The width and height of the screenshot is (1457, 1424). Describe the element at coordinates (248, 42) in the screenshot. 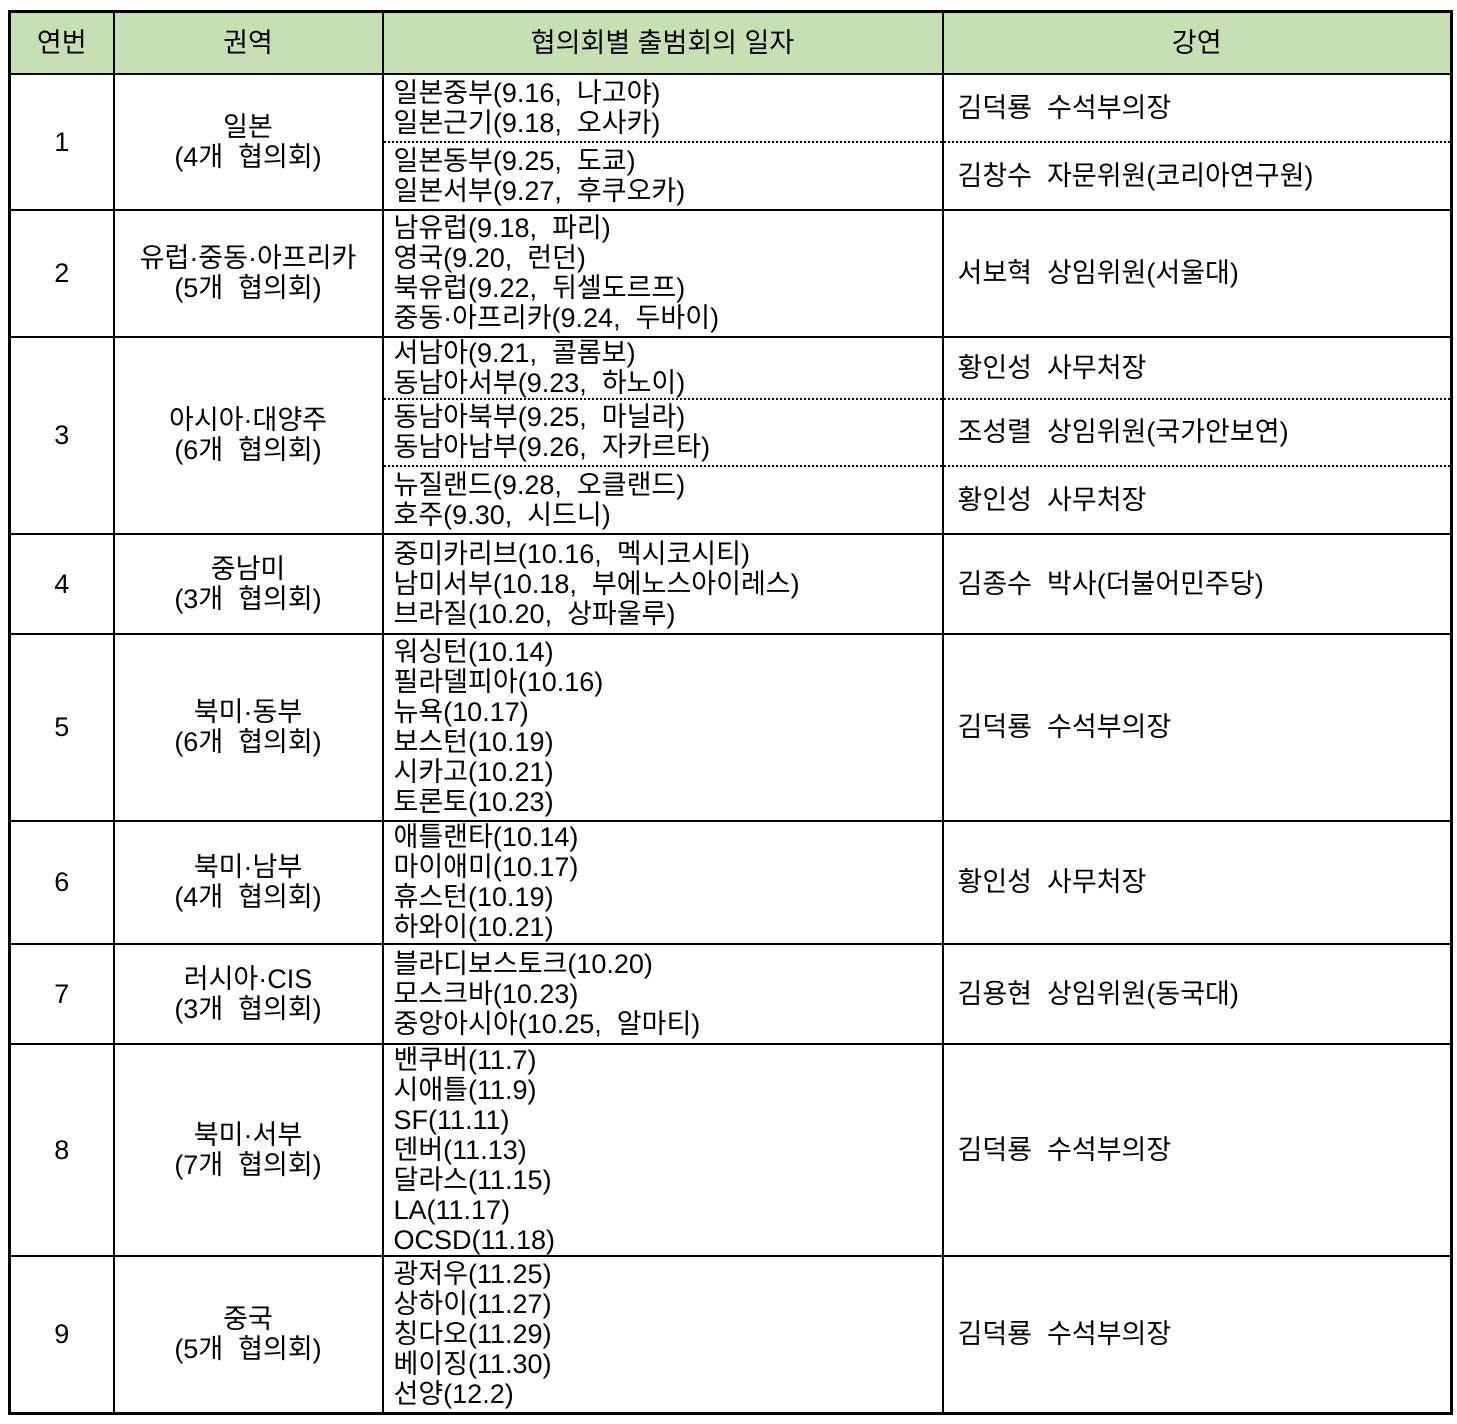

I see `column-header-region: 권역` at that location.